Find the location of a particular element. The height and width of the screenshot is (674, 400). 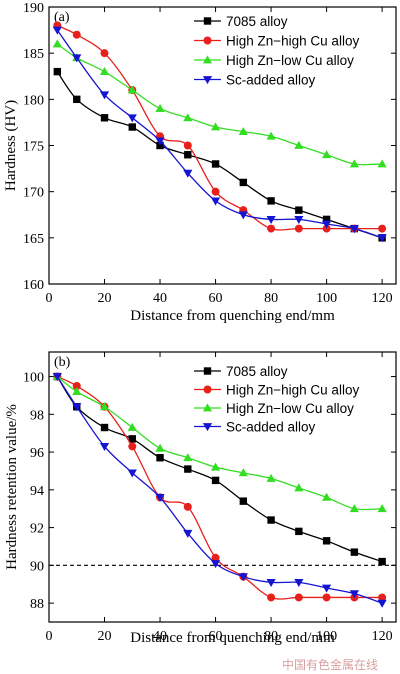

y-tick-label: 92 is located at coordinates (37, 529).